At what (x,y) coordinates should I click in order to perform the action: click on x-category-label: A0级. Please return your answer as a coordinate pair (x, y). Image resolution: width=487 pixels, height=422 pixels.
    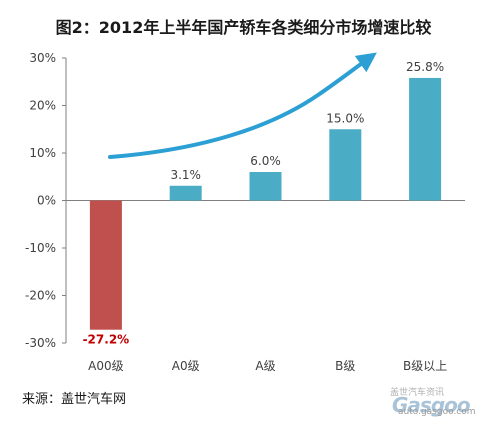
    Looking at the image, I should click on (186, 366).